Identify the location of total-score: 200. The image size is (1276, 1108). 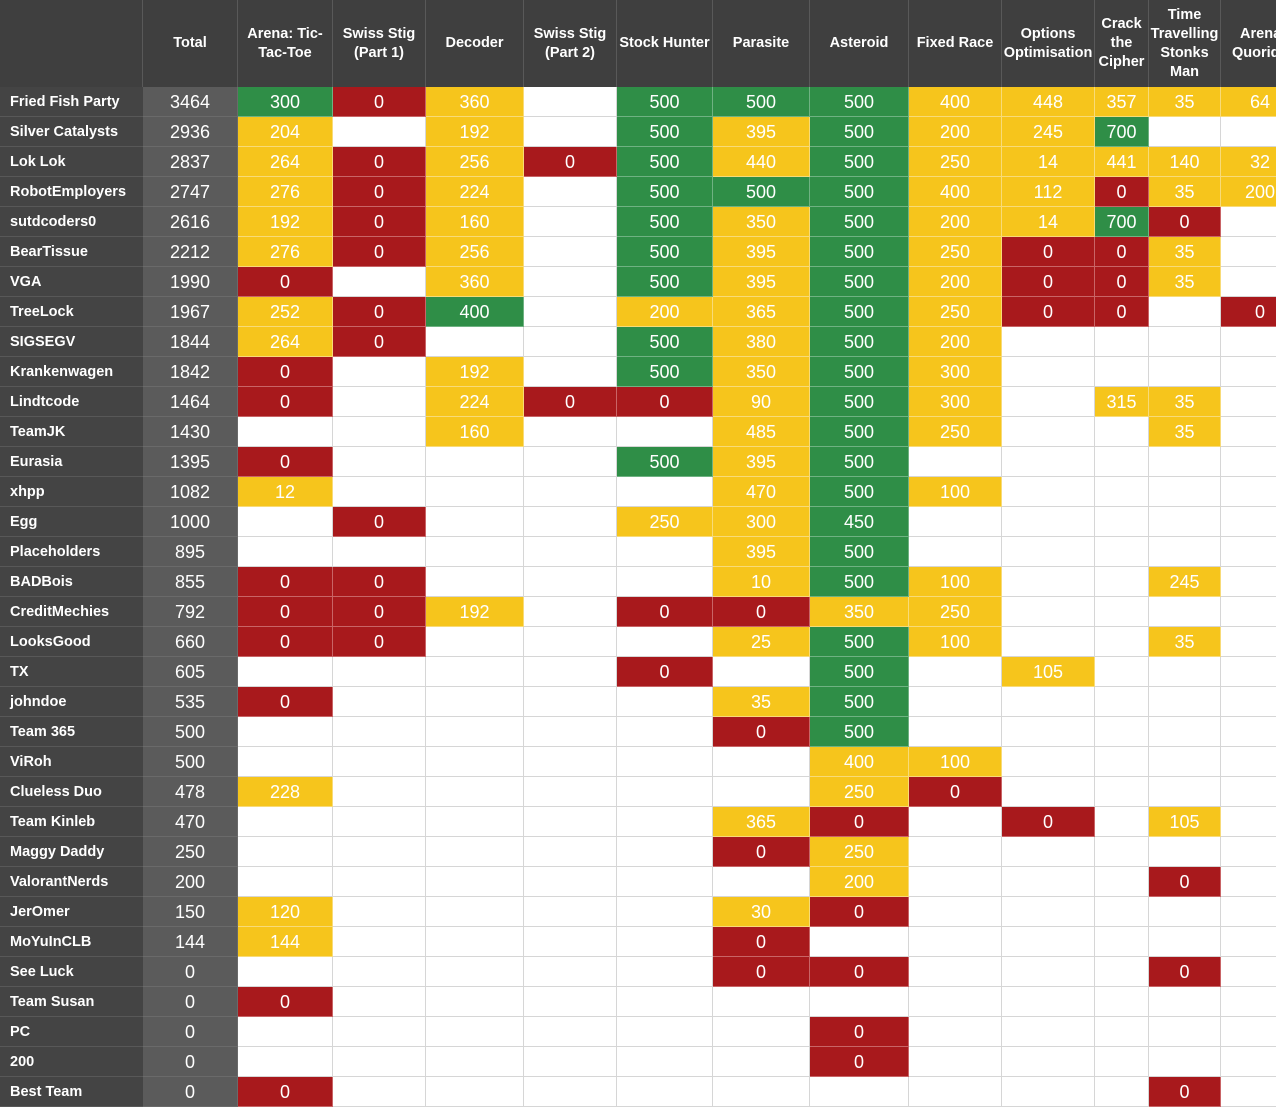
(190, 882).